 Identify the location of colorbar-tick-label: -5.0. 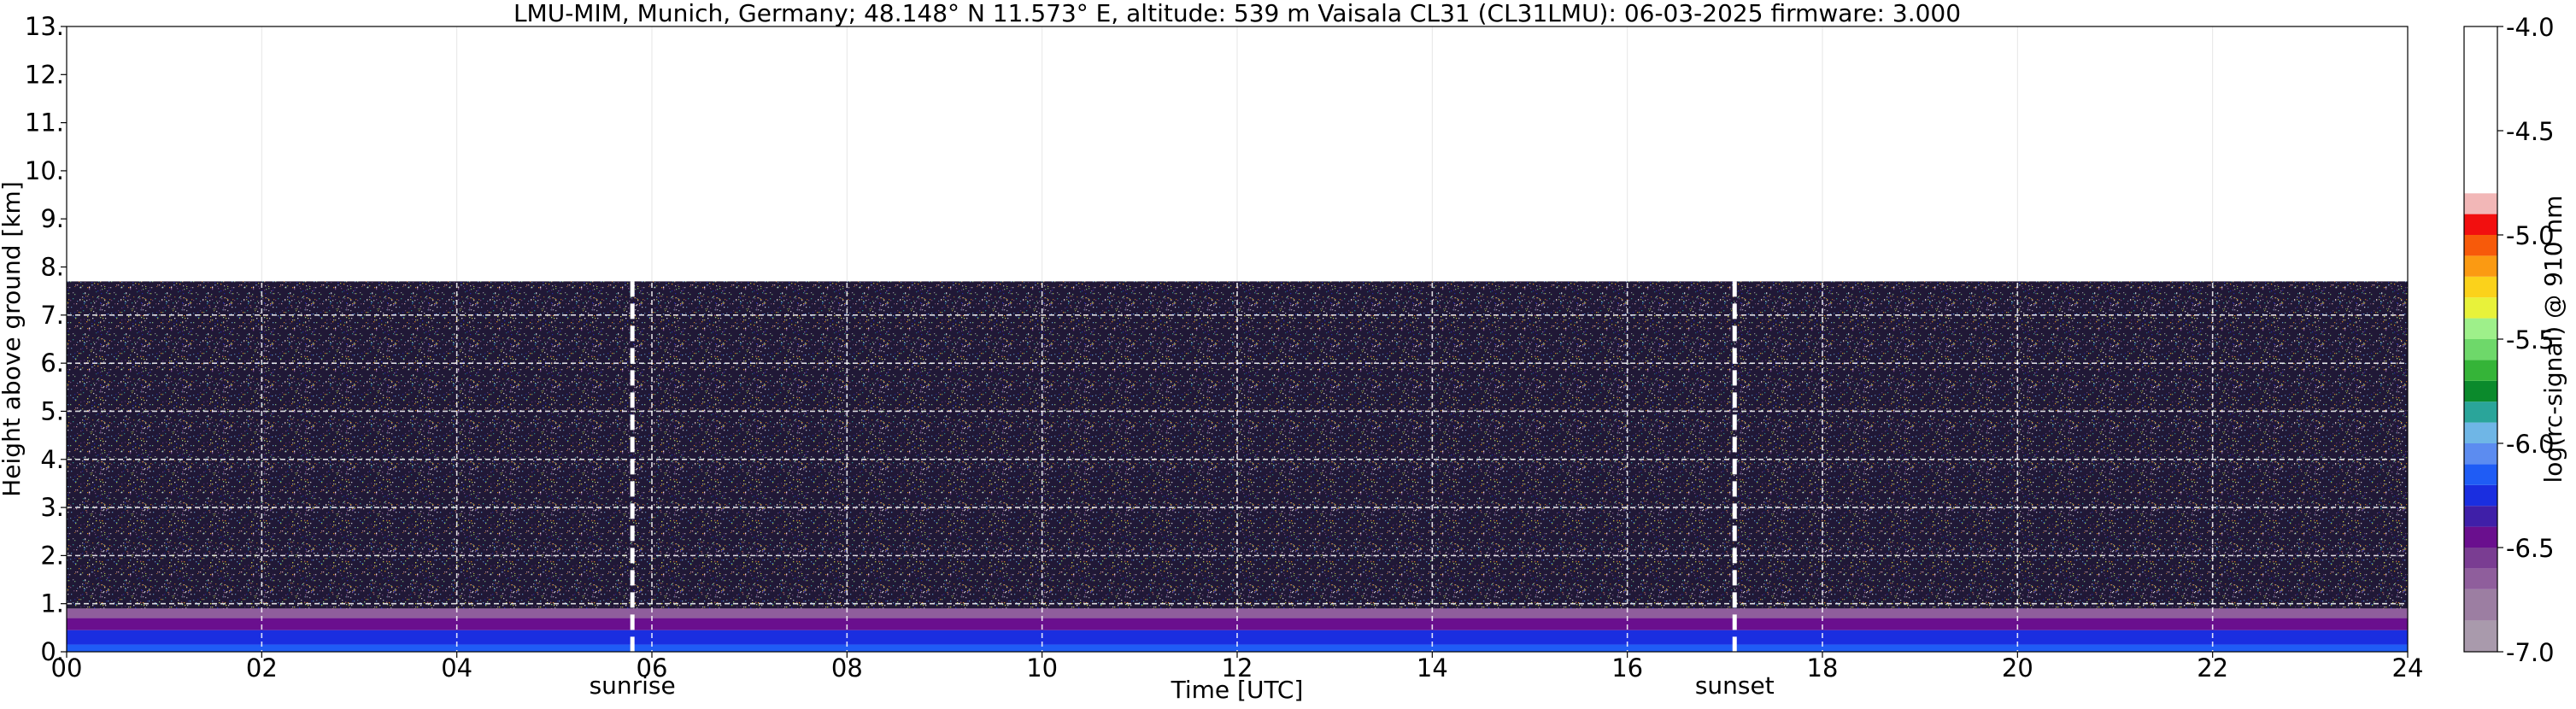
(2530, 236).